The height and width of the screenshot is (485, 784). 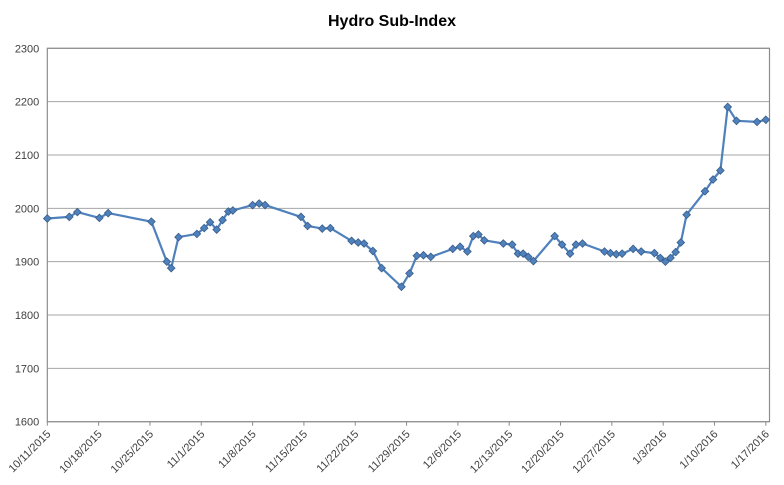 I want to click on x-tick-label: 10/25/2015, so click(x=132, y=451).